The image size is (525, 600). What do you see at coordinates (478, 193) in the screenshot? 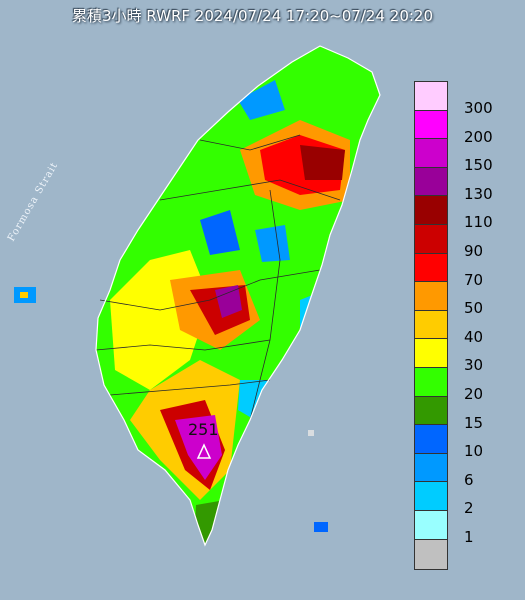
I see `legend-label: 130` at bounding box center [478, 193].